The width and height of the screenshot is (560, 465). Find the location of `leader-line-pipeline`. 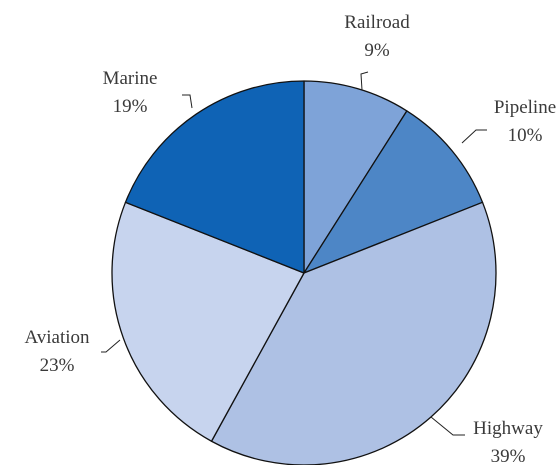

leader-line-pipeline is located at coordinates (474, 136).